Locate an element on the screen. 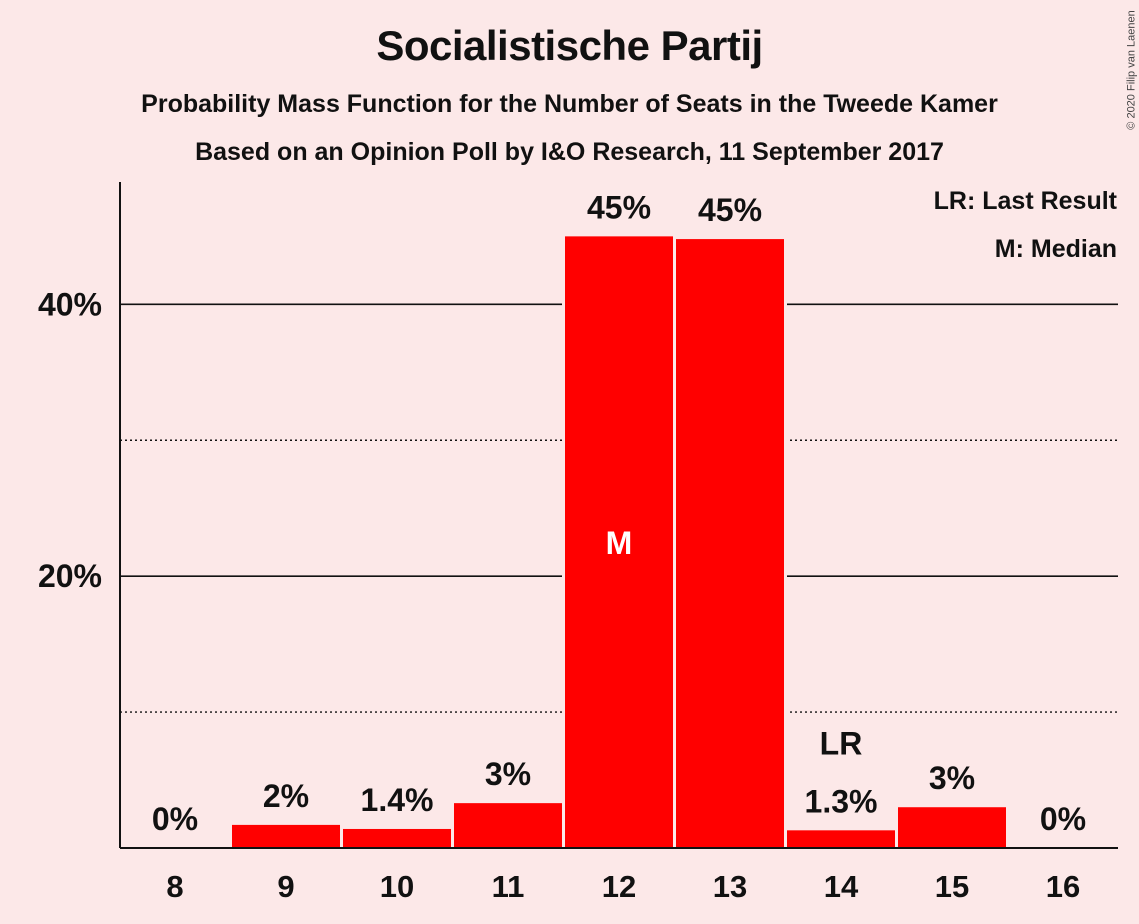  legend-entry: M: Median is located at coordinates (1056, 249).